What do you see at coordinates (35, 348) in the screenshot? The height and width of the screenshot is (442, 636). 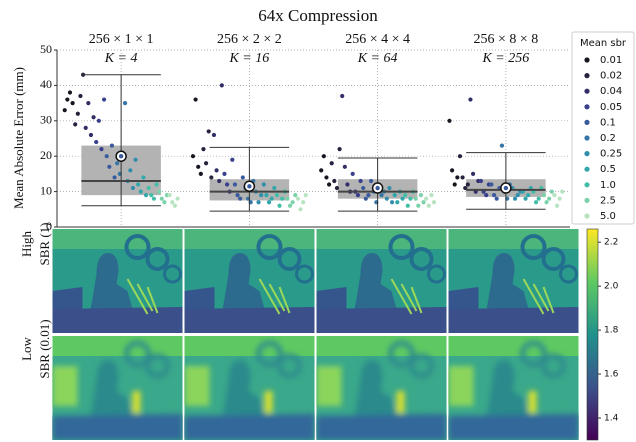 I see `row-label-low: Low SBR (0.01)` at bounding box center [35, 348].